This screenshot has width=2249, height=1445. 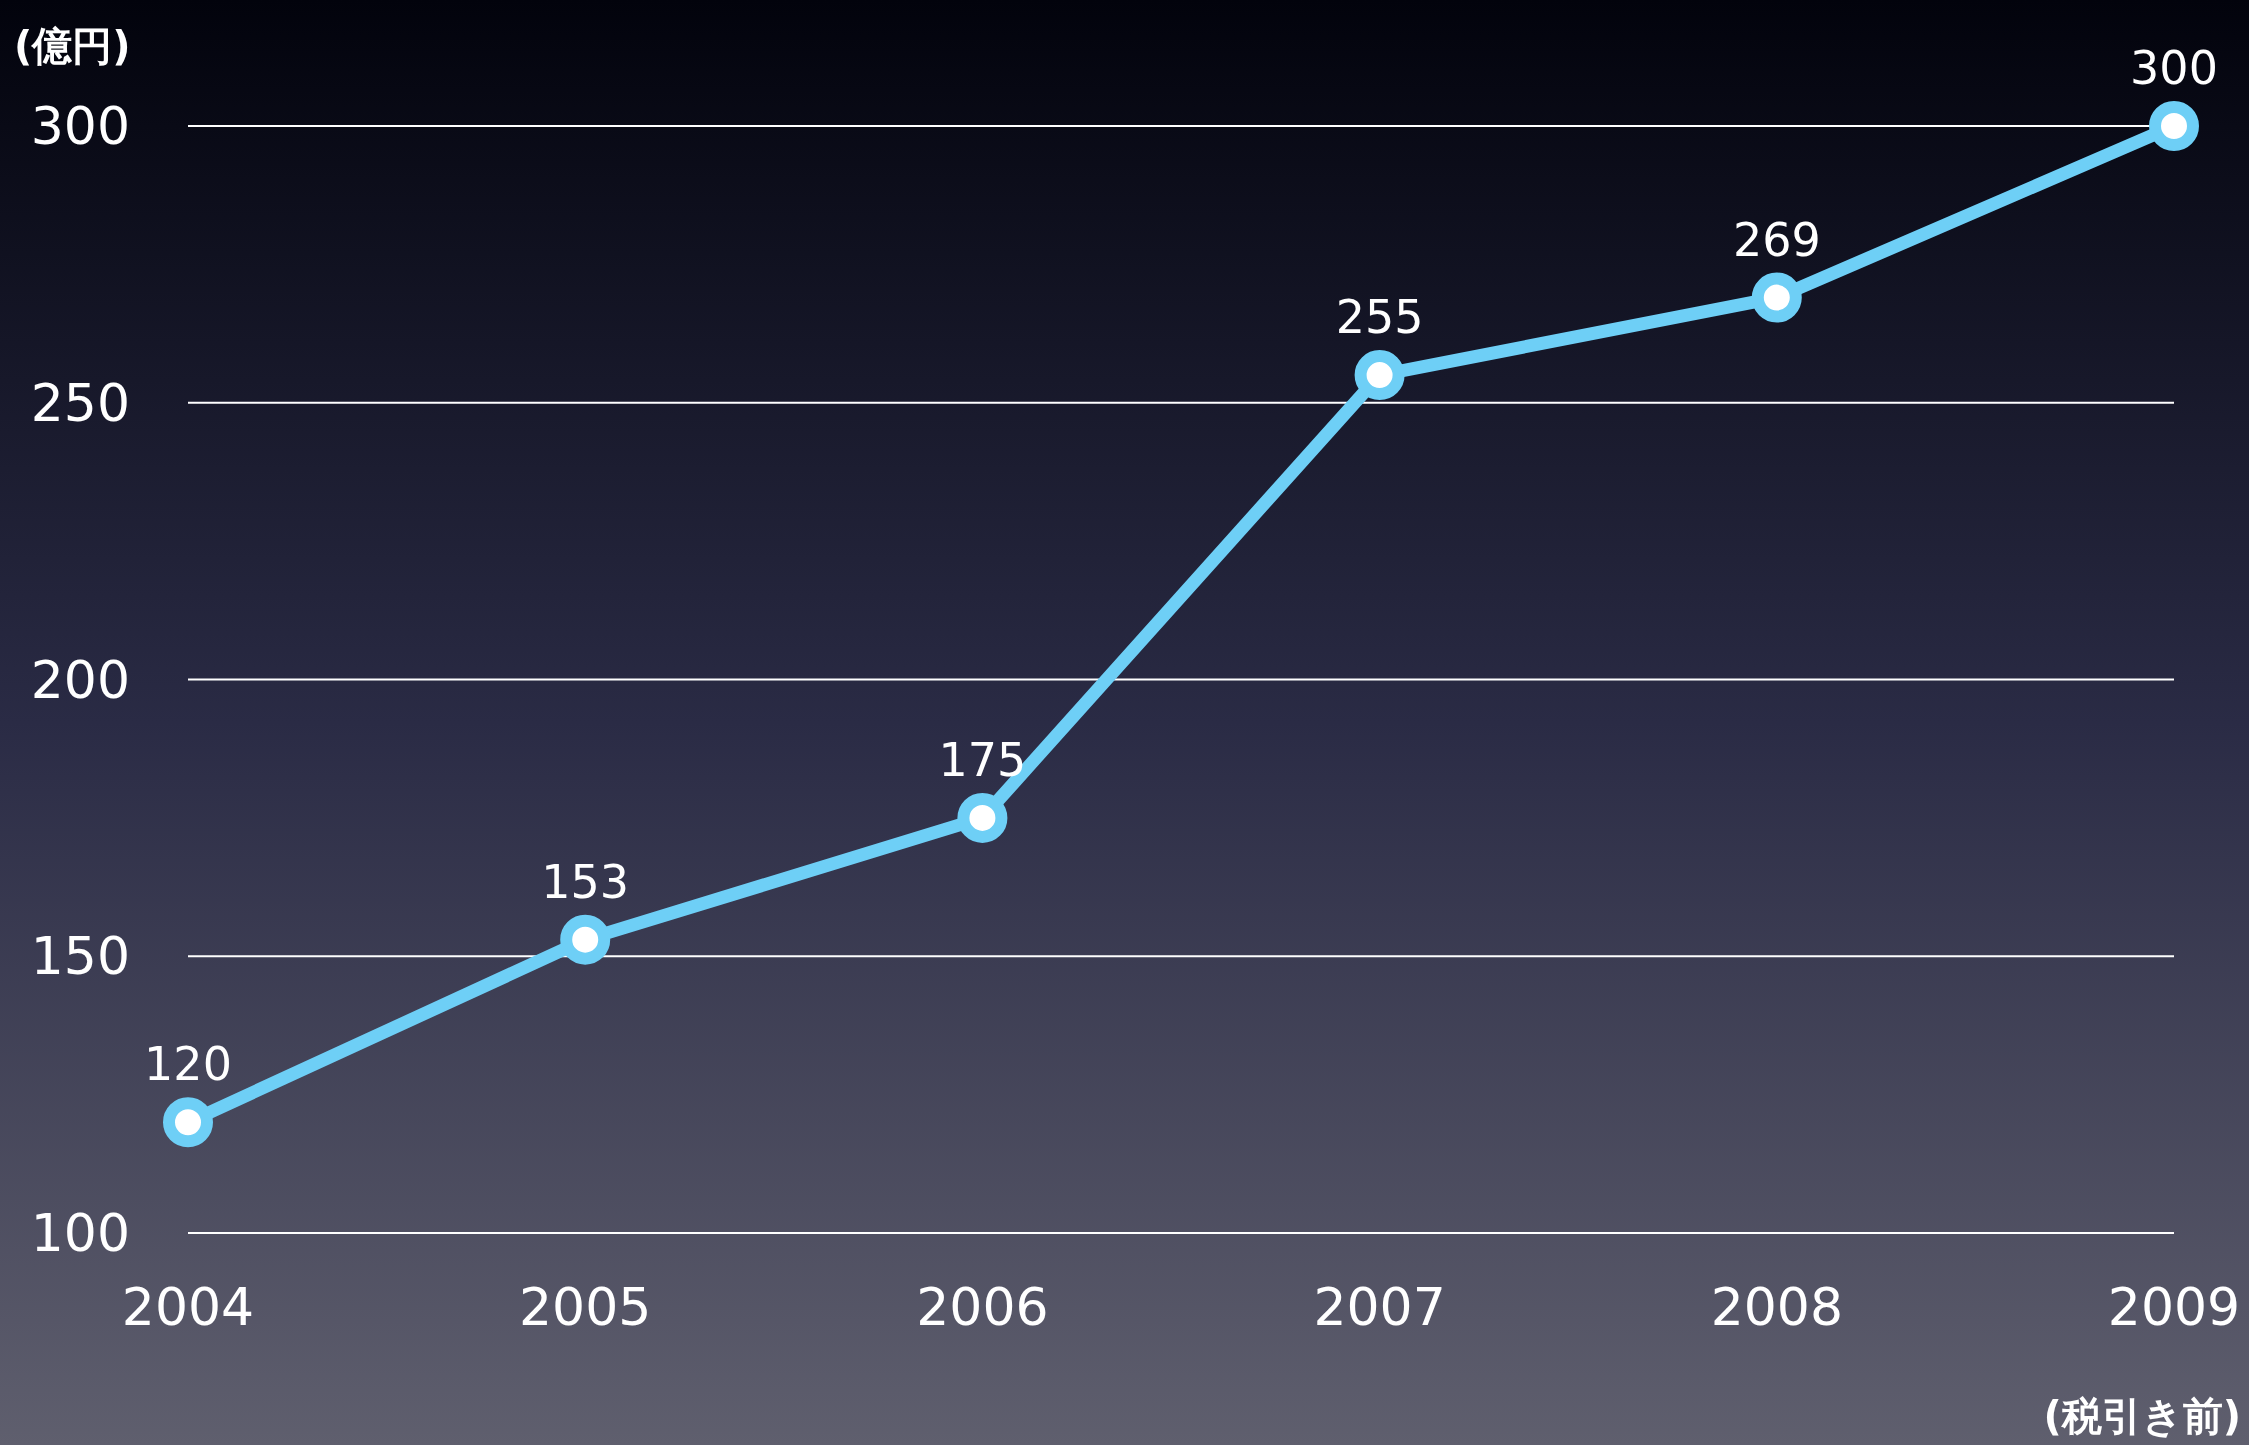 I want to click on x-tick-label: 2004, so click(x=188, y=1307).